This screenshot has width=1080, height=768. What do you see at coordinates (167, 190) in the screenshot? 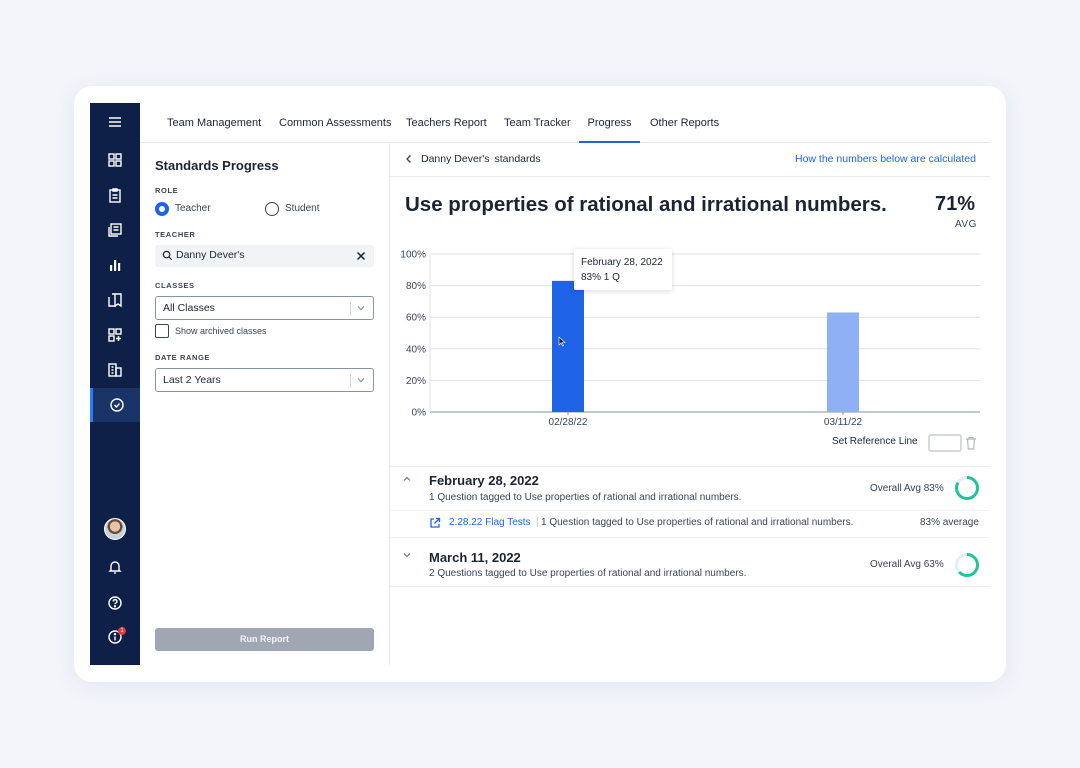
I see `role-label: ROLE` at bounding box center [167, 190].